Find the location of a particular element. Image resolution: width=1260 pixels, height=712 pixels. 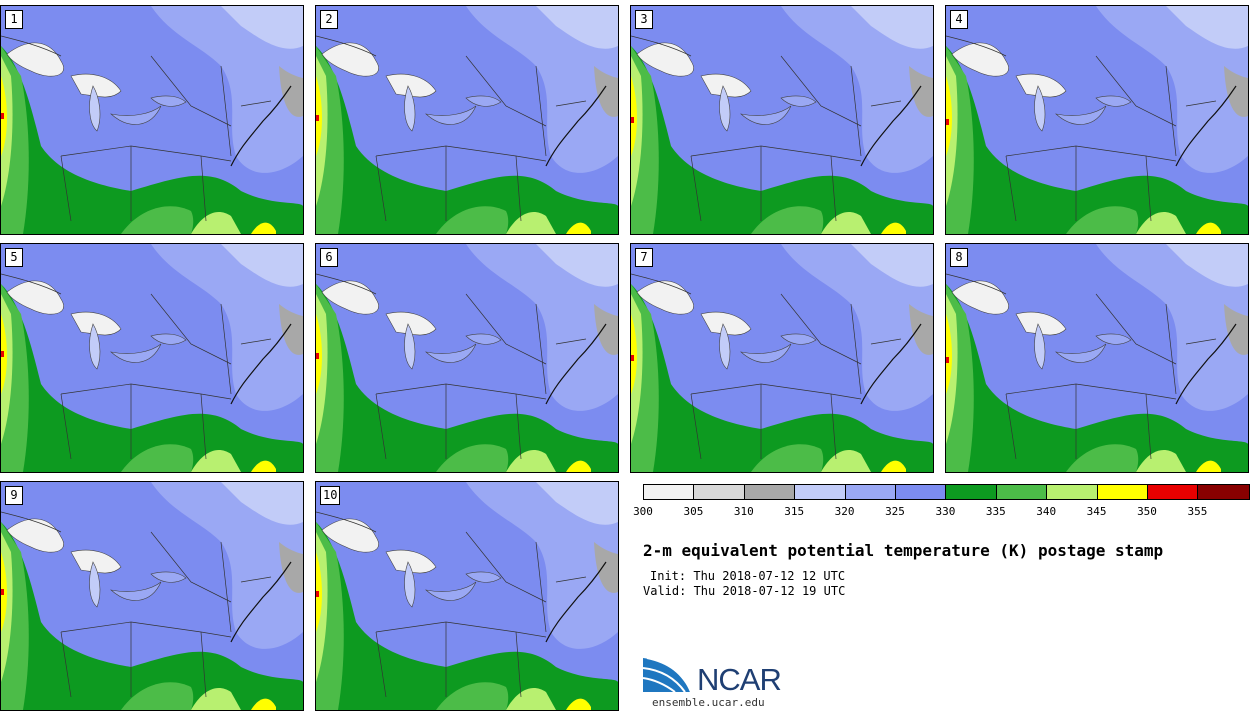

colorbar-tick-label: 330 is located at coordinates (945, 511).